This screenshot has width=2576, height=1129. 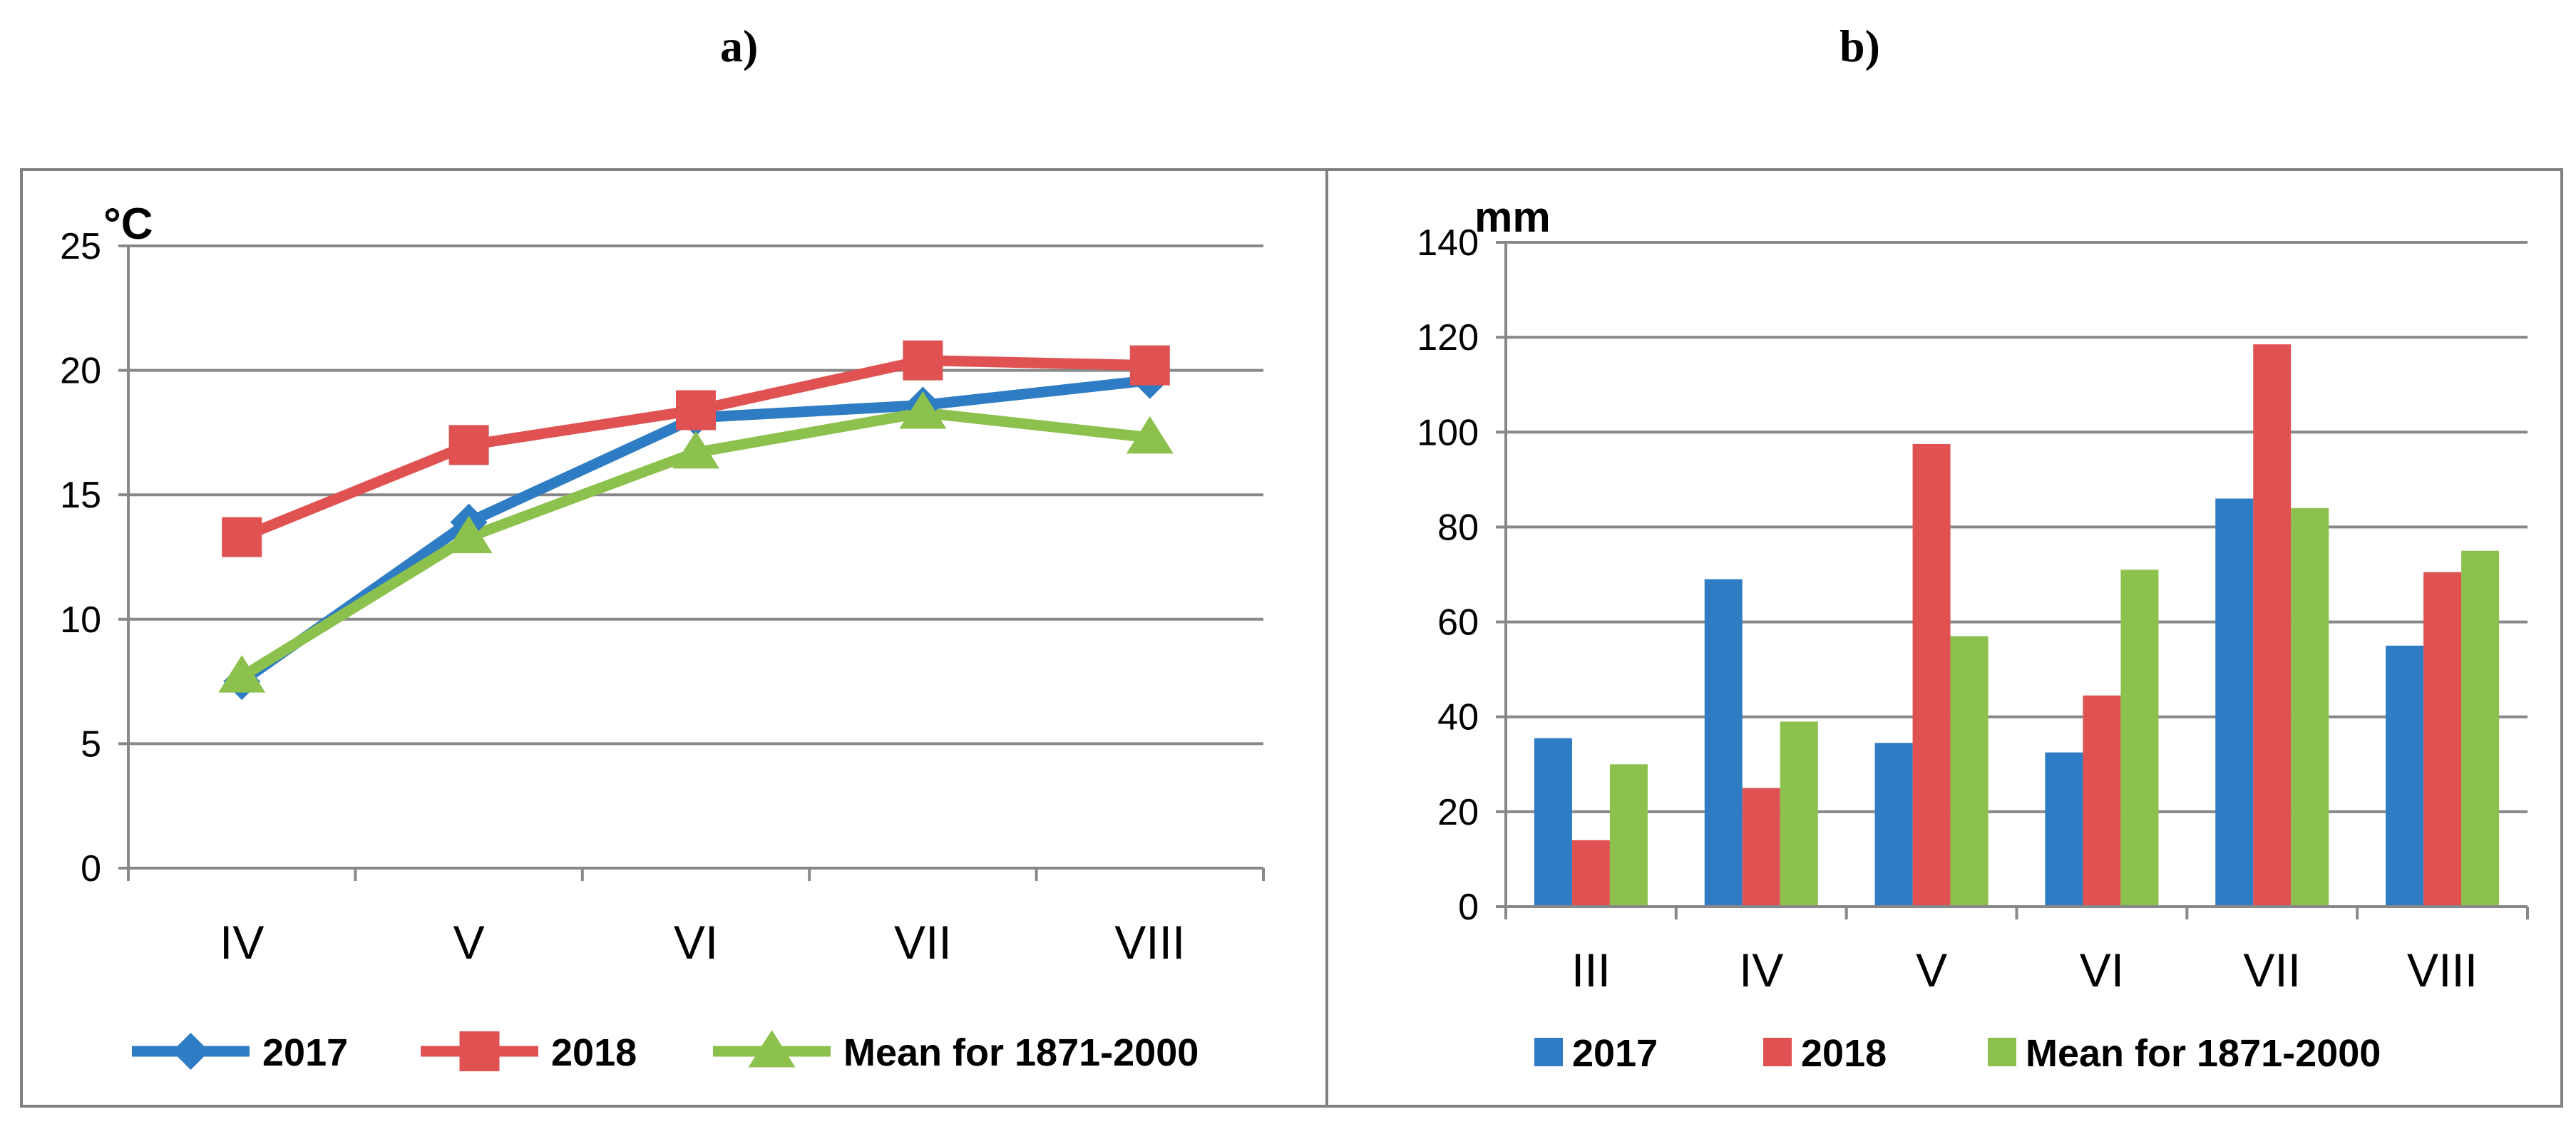 I want to click on y-unit-label: mm, so click(x=1512, y=217).